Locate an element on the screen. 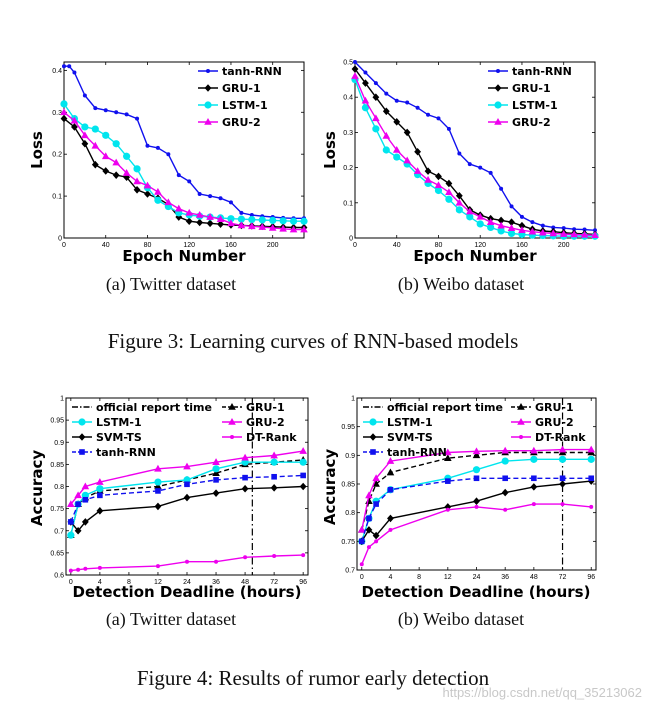 This screenshot has height=710, width=651. y-tick-label: 1 is located at coordinates (353, 399).